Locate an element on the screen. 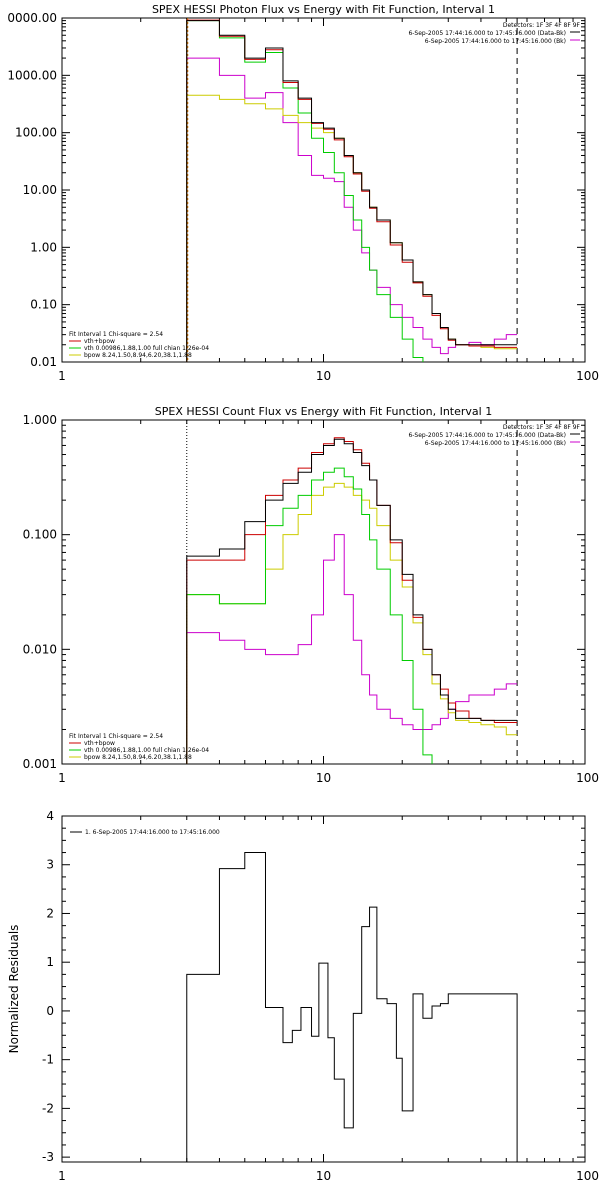  y-tick-label: 1.000 is located at coordinates (40, 420).